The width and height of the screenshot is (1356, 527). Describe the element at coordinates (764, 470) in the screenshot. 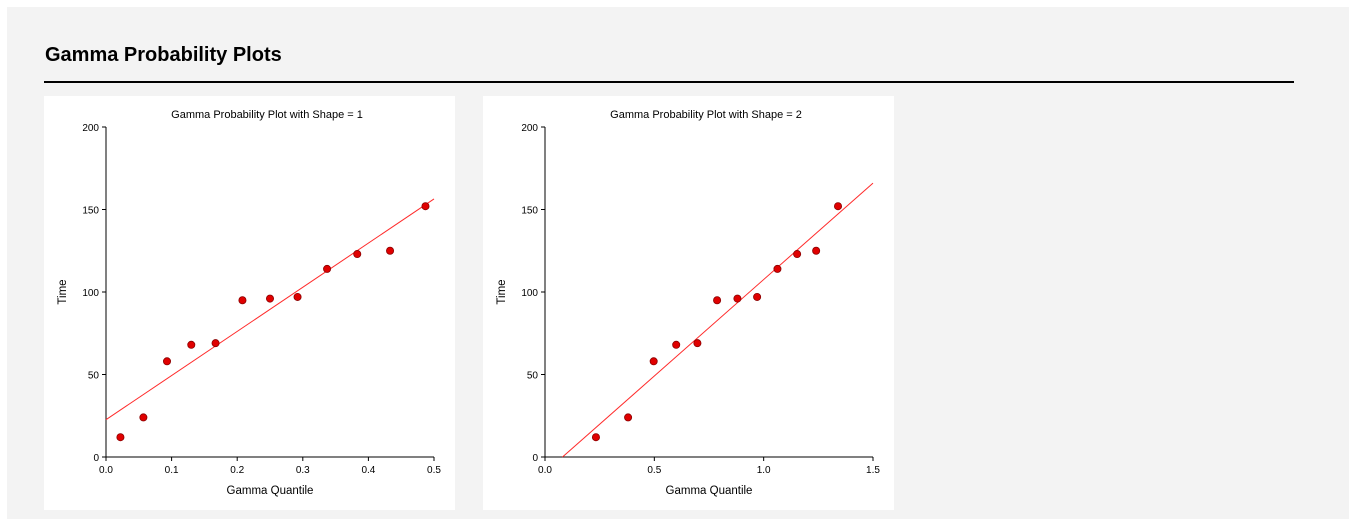

I see `x-tick-label: 1.0` at that location.